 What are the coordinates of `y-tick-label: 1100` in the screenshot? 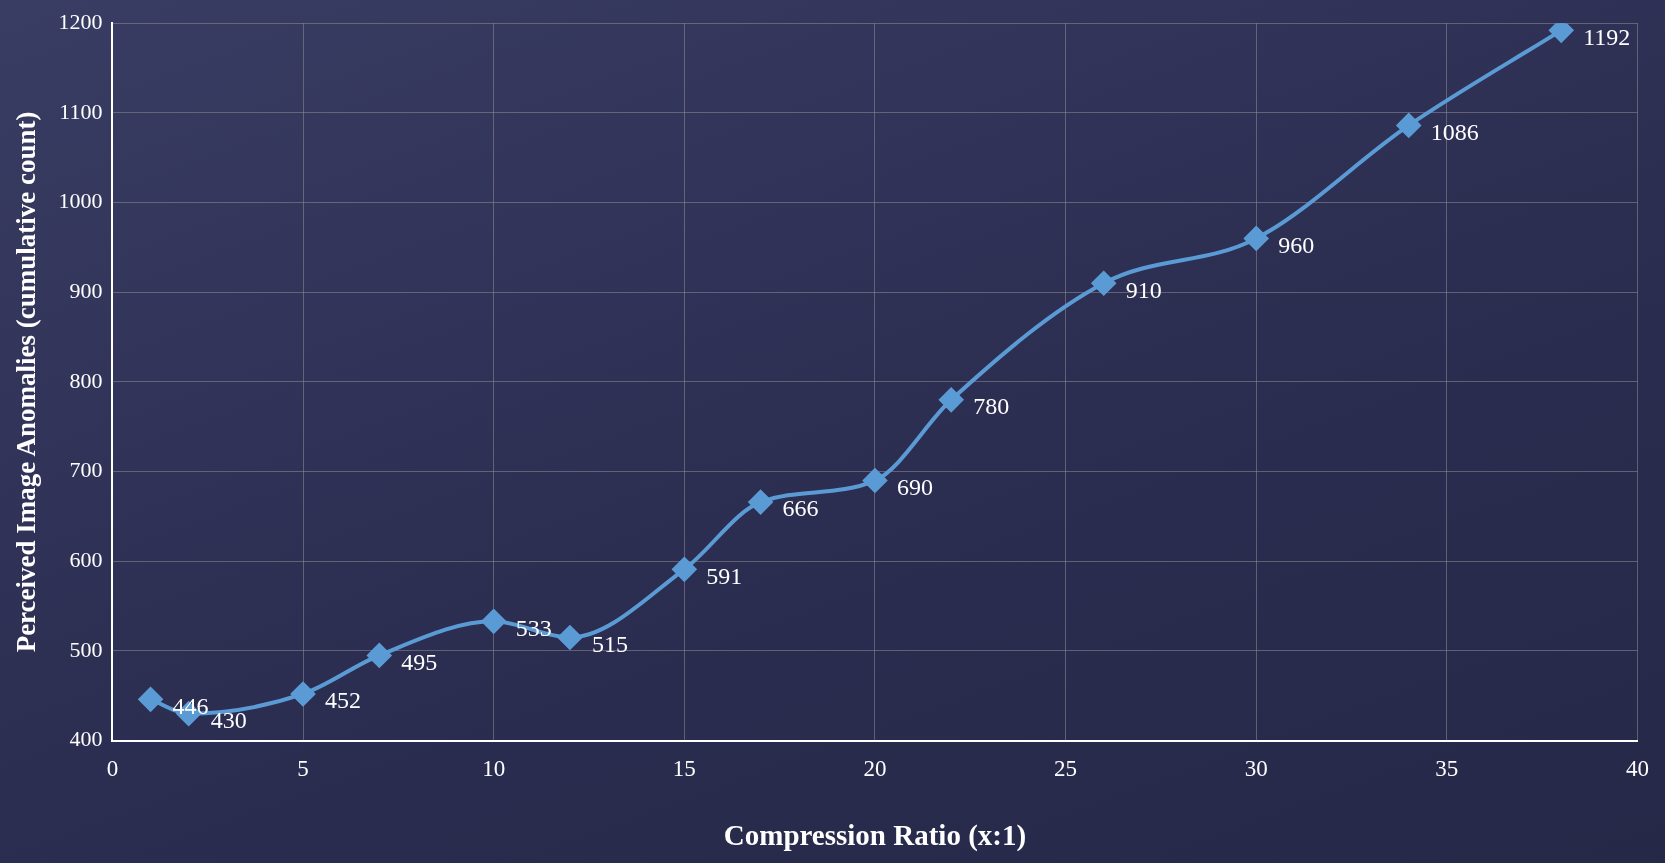 It's located at (81, 111).